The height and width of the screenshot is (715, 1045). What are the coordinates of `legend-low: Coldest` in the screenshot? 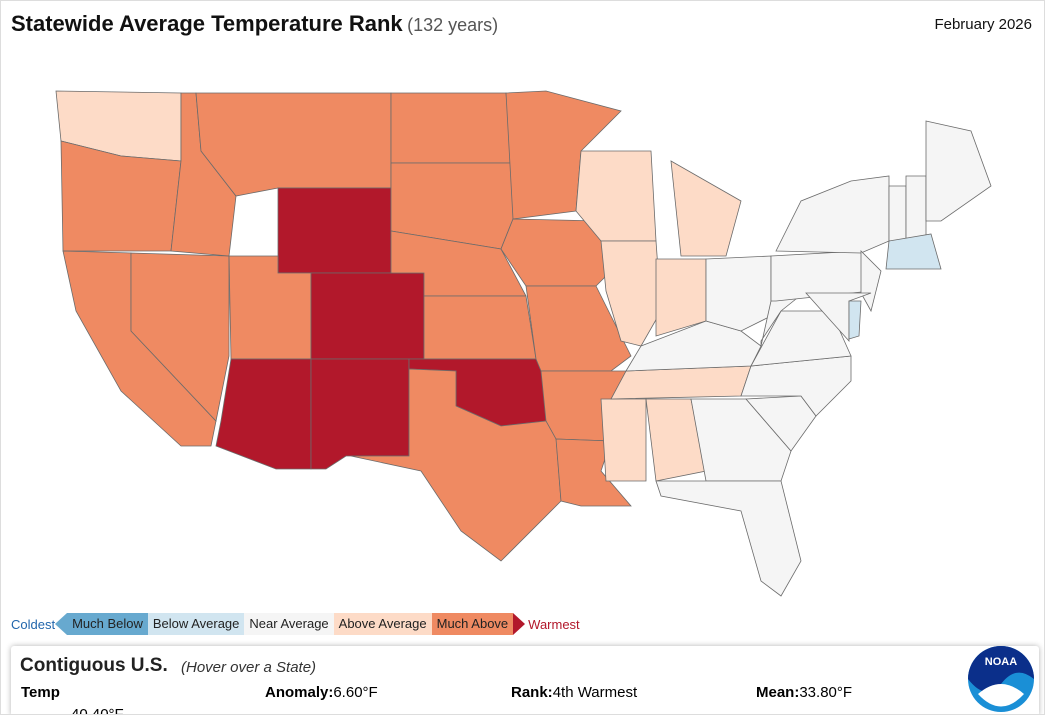 It's located at (33, 624).